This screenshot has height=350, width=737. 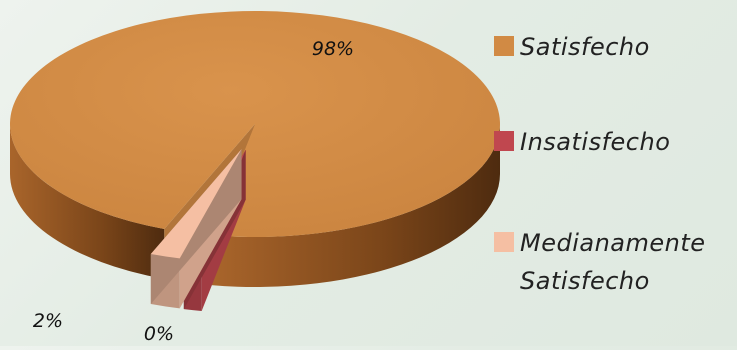 I want to click on pie-slice-medianamente-satisfecho, so click(x=196, y=229).